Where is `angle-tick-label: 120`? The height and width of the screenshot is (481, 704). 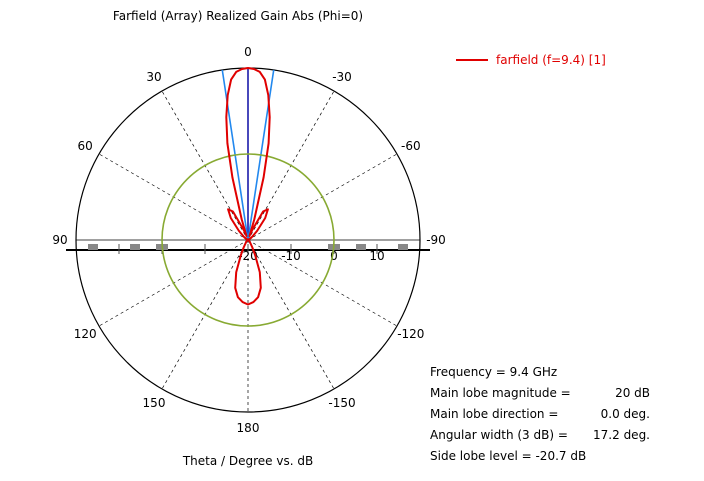
angle-tick-label: 120 is located at coordinates (85, 334).